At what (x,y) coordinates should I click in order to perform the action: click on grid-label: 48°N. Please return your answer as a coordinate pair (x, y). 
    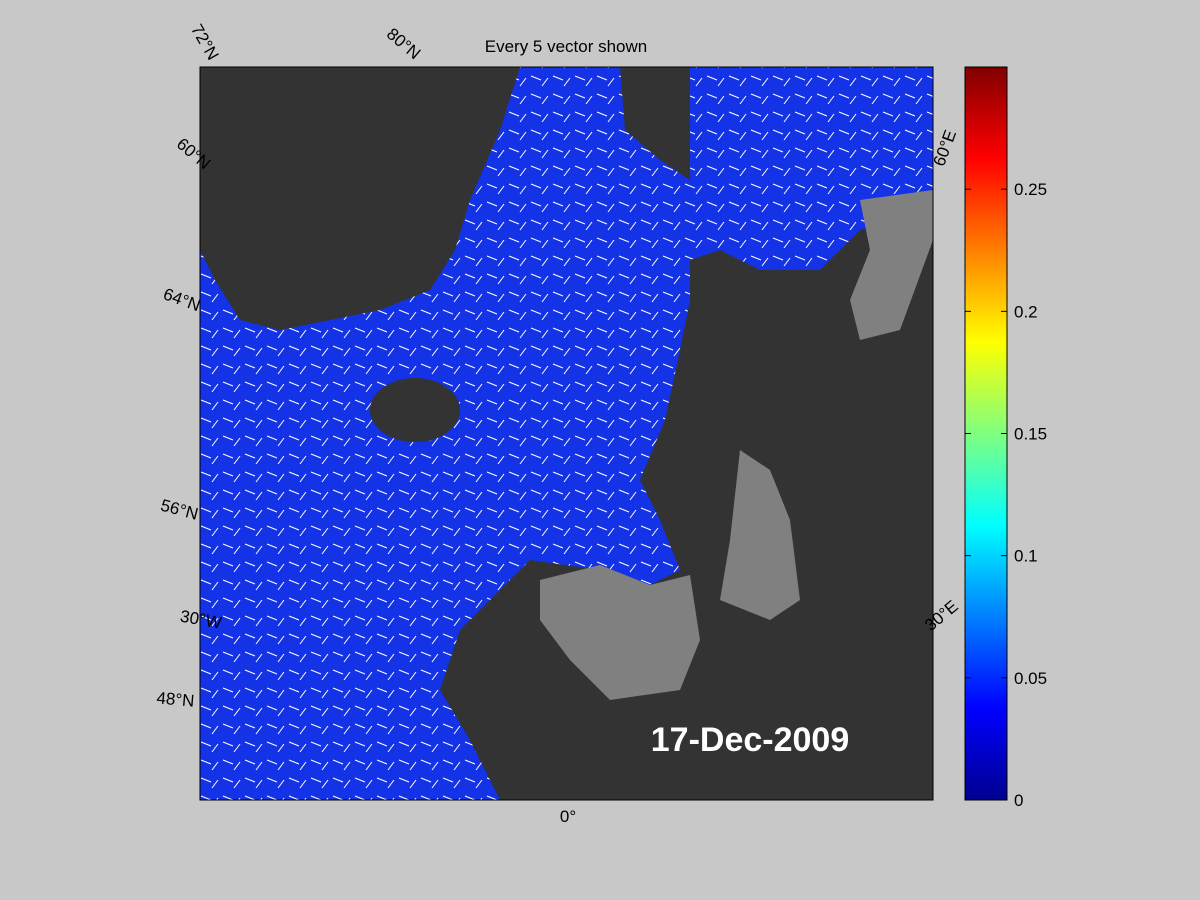
    Looking at the image, I should click on (175, 699).